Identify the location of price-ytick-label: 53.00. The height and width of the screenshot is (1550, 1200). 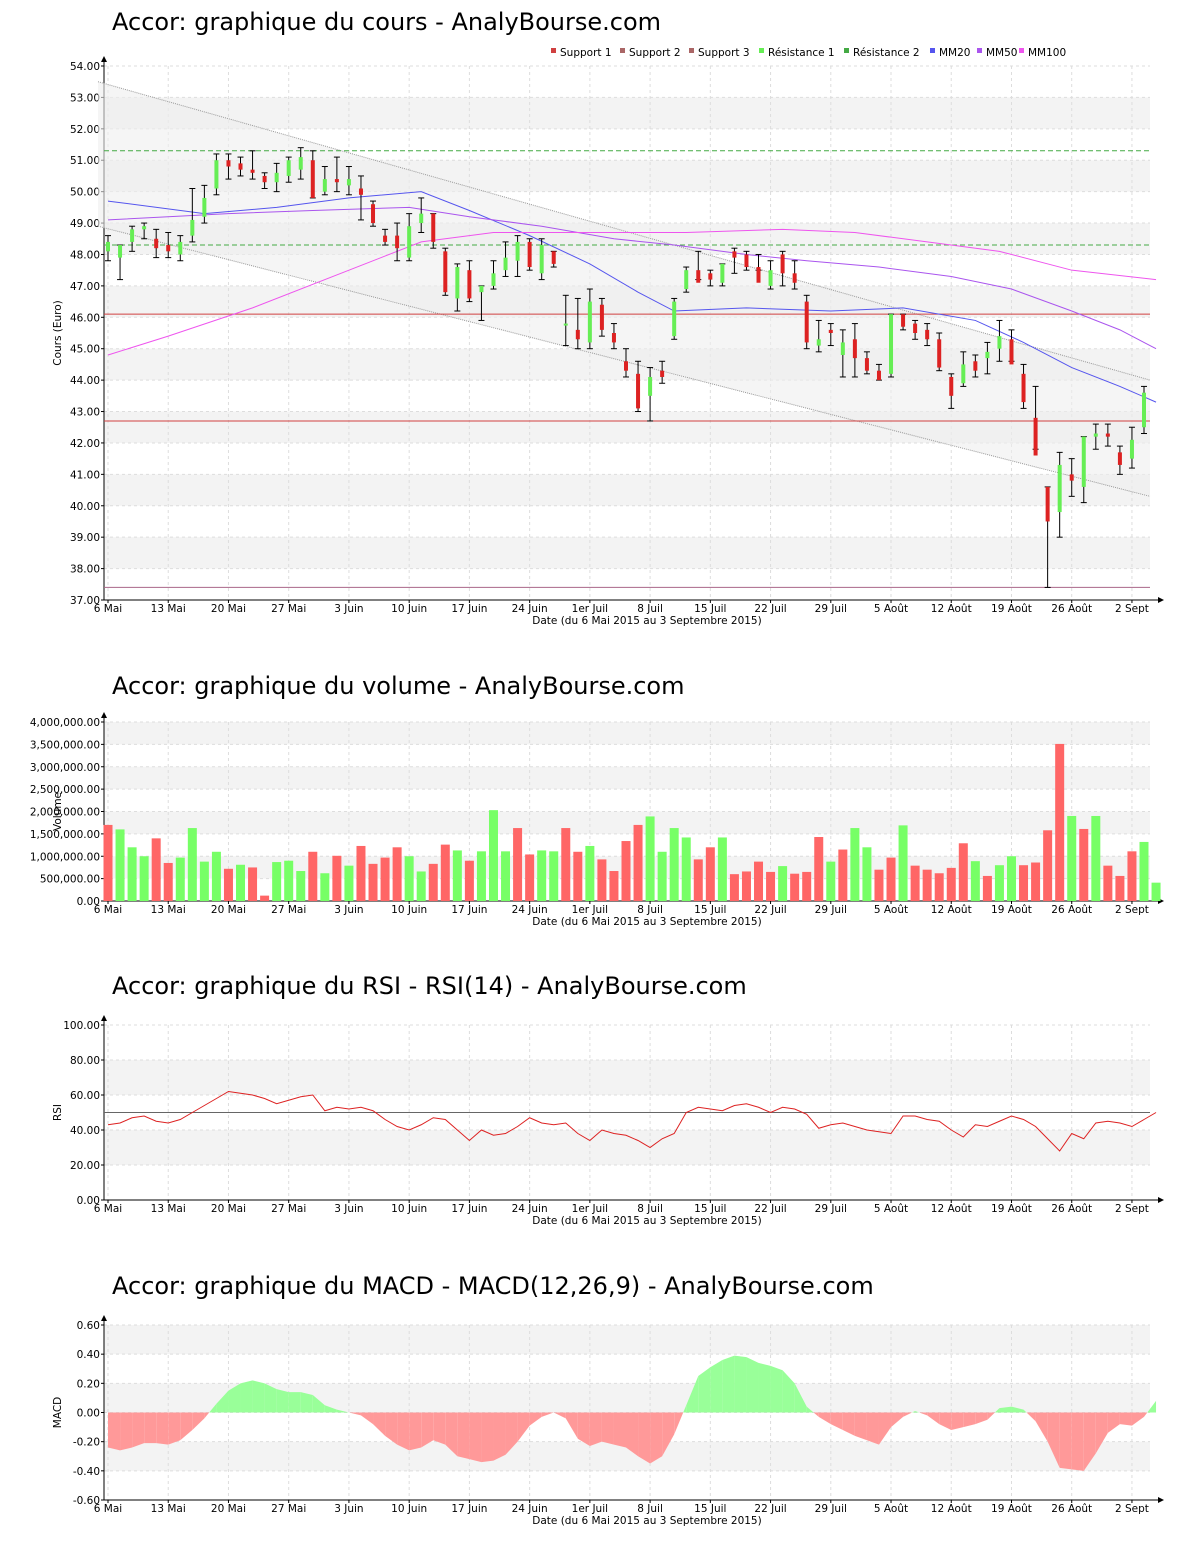
(85, 98).